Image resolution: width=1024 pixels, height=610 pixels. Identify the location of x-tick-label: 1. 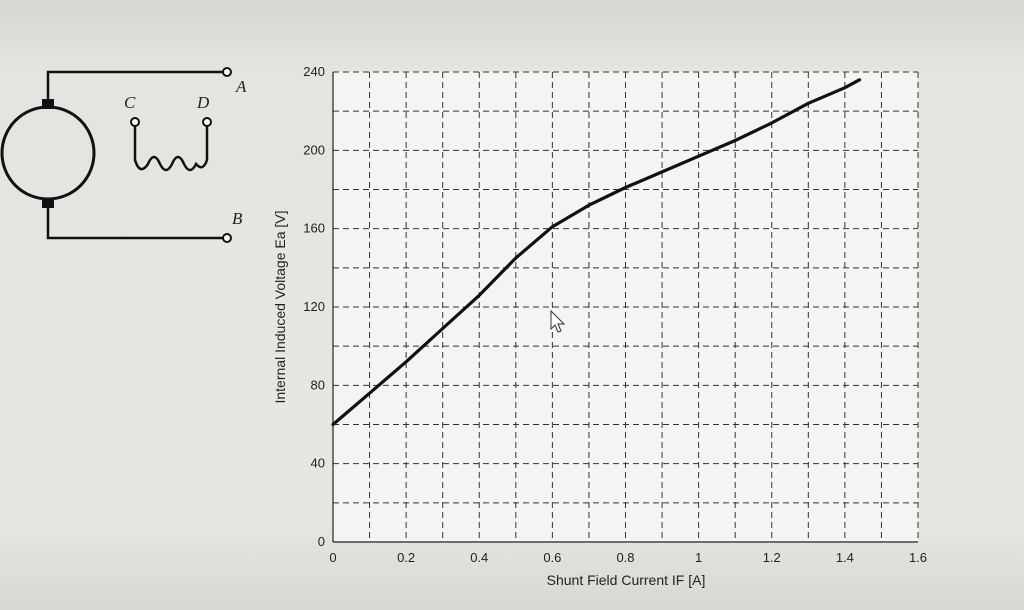
(698, 557).